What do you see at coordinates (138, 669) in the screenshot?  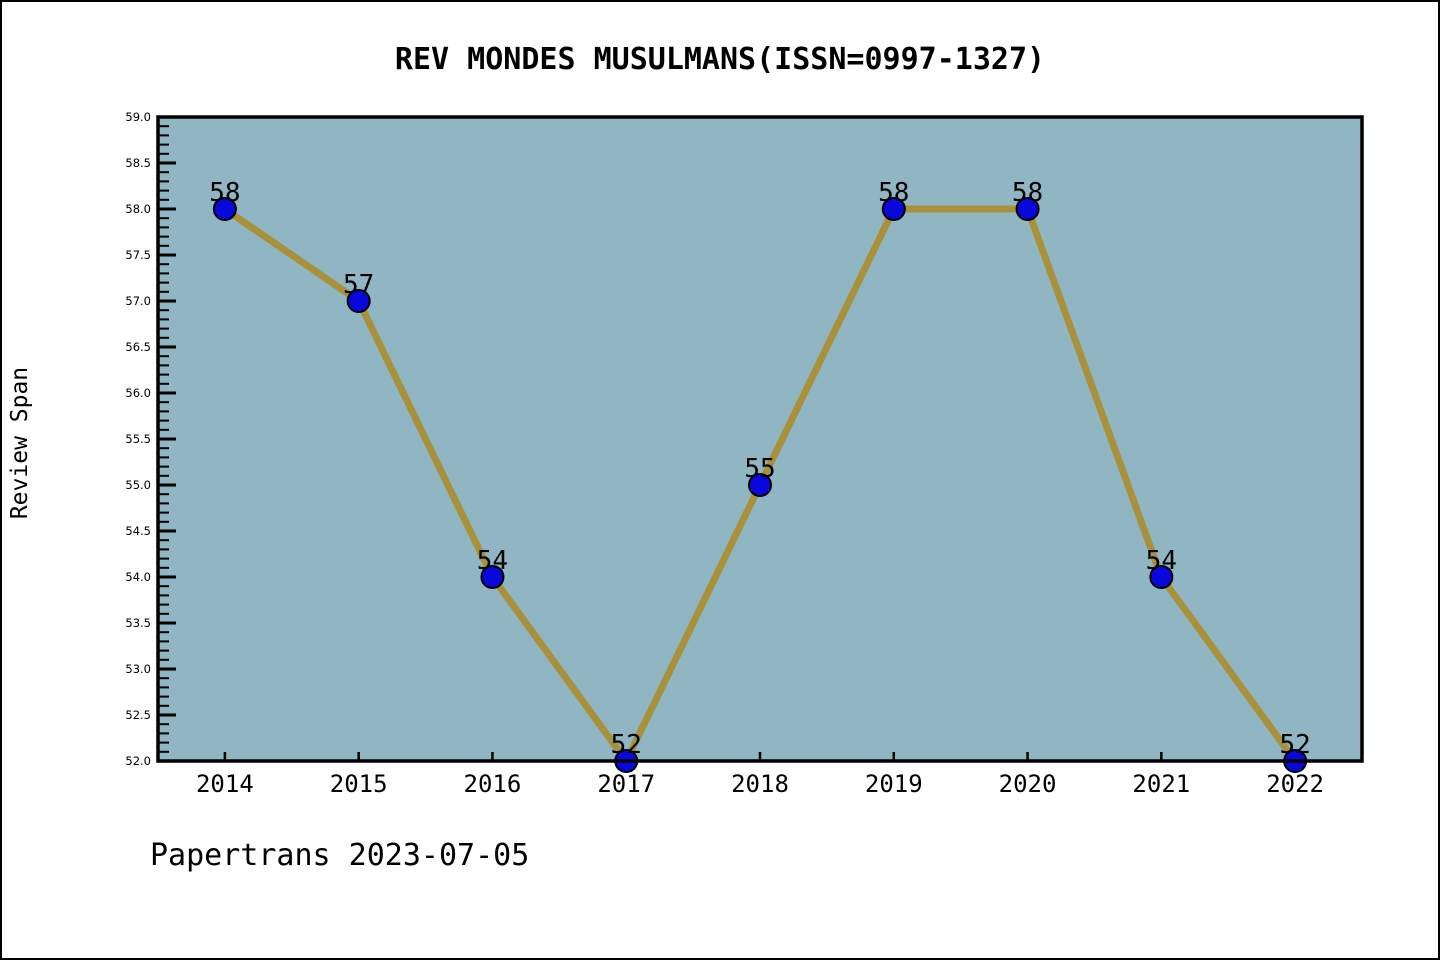 I see `y-tick-label: 53.0` at bounding box center [138, 669].